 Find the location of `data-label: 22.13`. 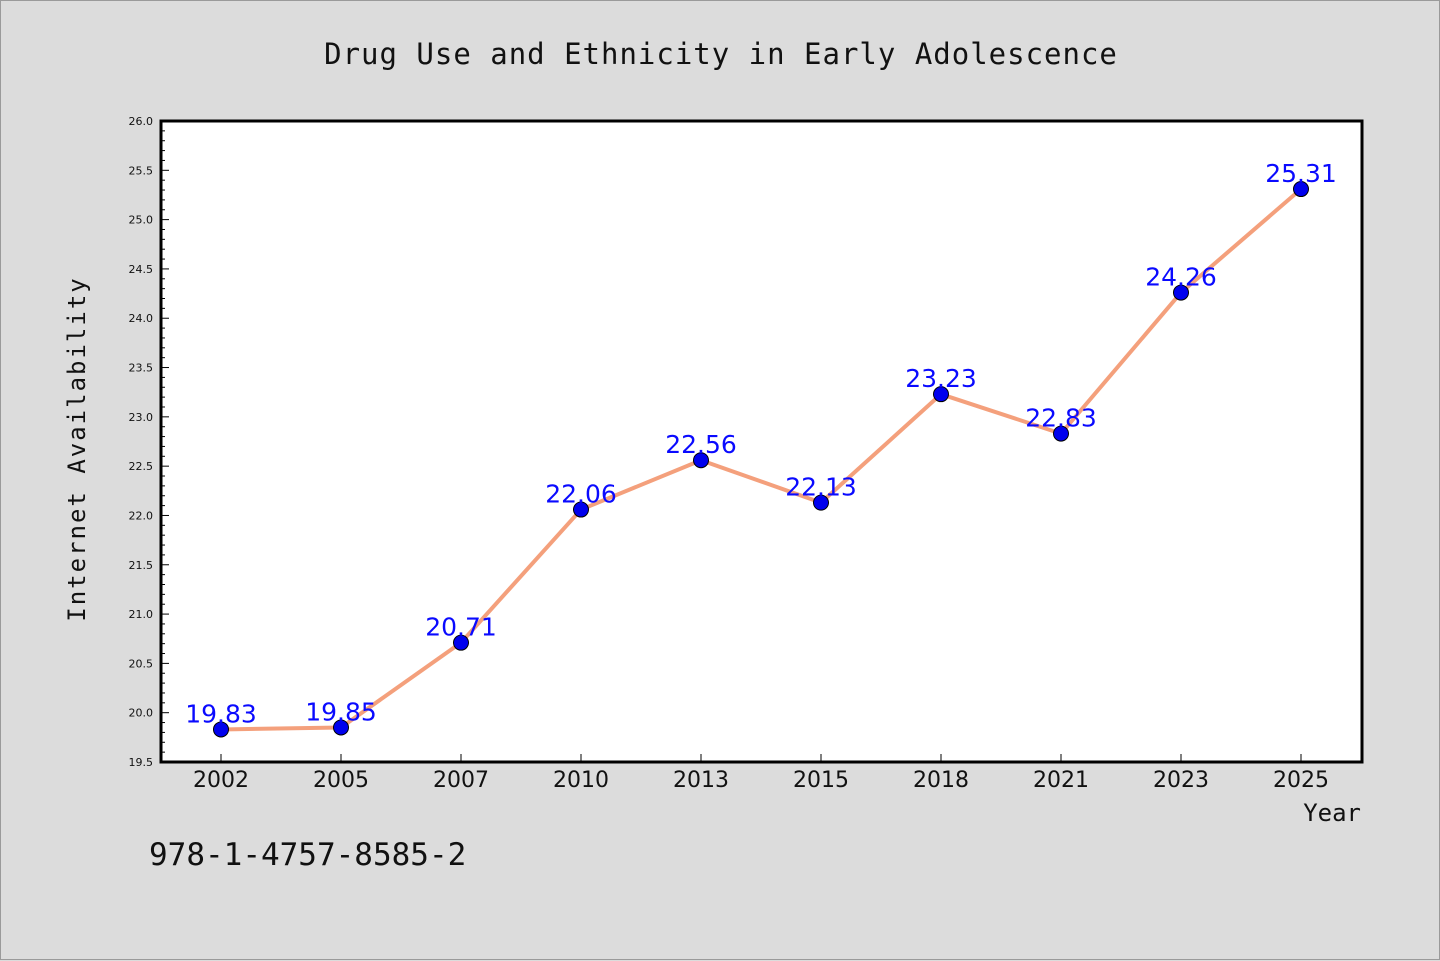

data-label: 22.13 is located at coordinates (821, 487).